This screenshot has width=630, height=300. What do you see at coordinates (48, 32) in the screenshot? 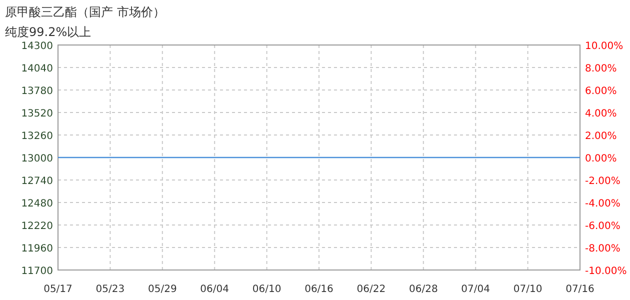
I see `chart-subtitle: 纯度99.2%以上` at bounding box center [48, 32].